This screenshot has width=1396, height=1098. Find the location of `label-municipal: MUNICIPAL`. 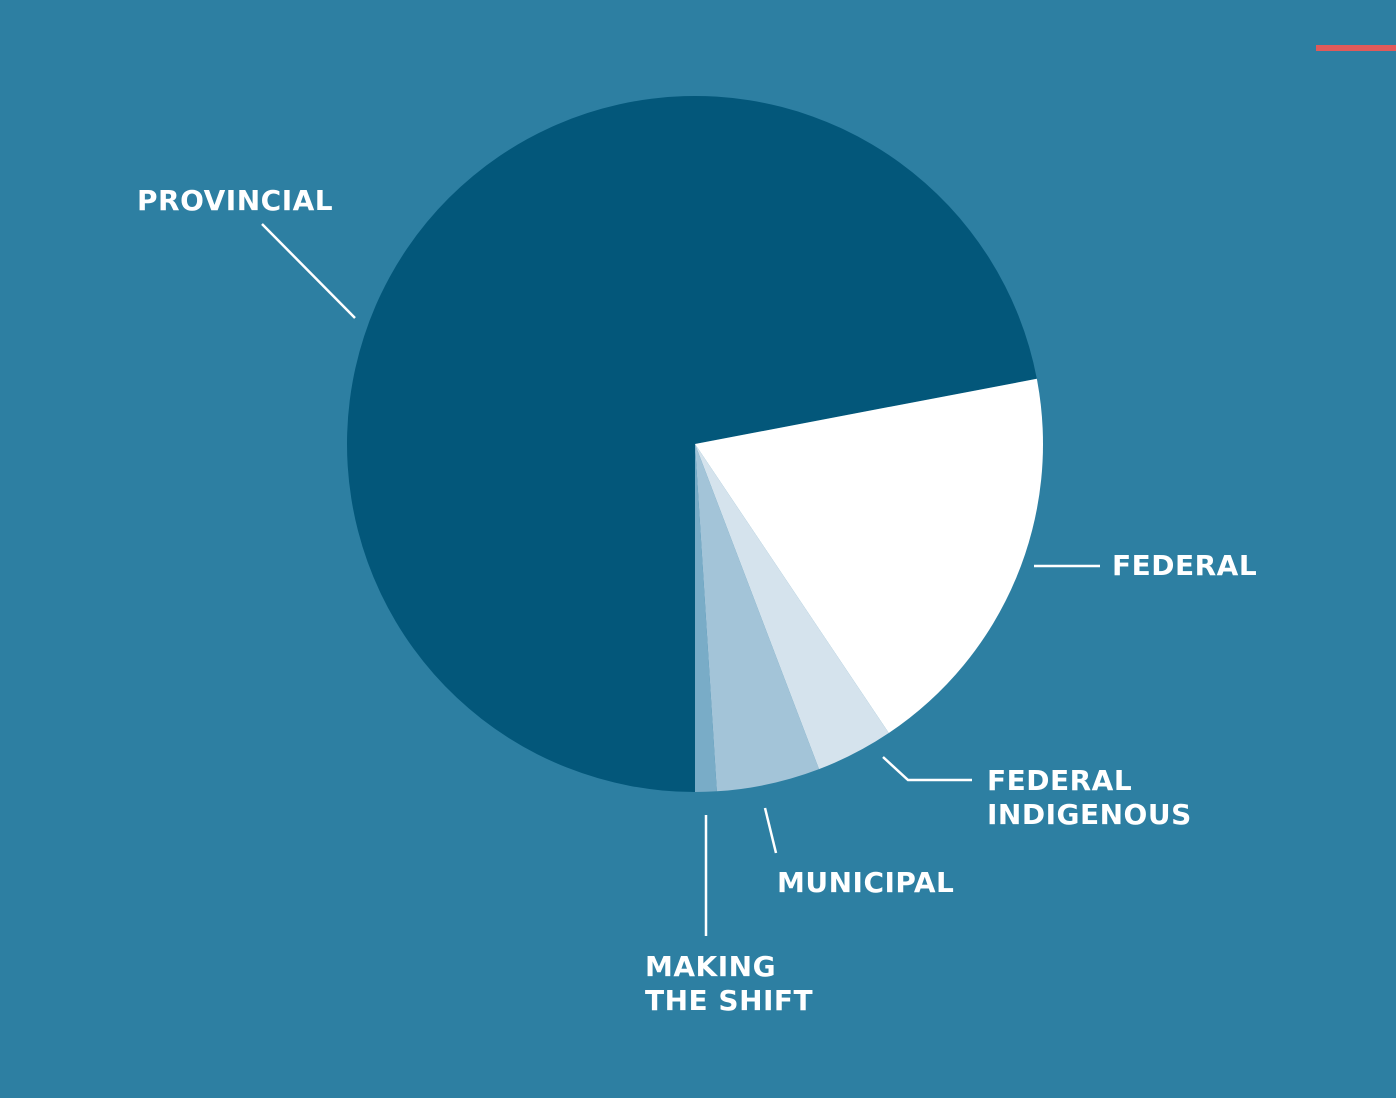

label-municipal: MUNICIPAL is located at coordinates (865, 882).